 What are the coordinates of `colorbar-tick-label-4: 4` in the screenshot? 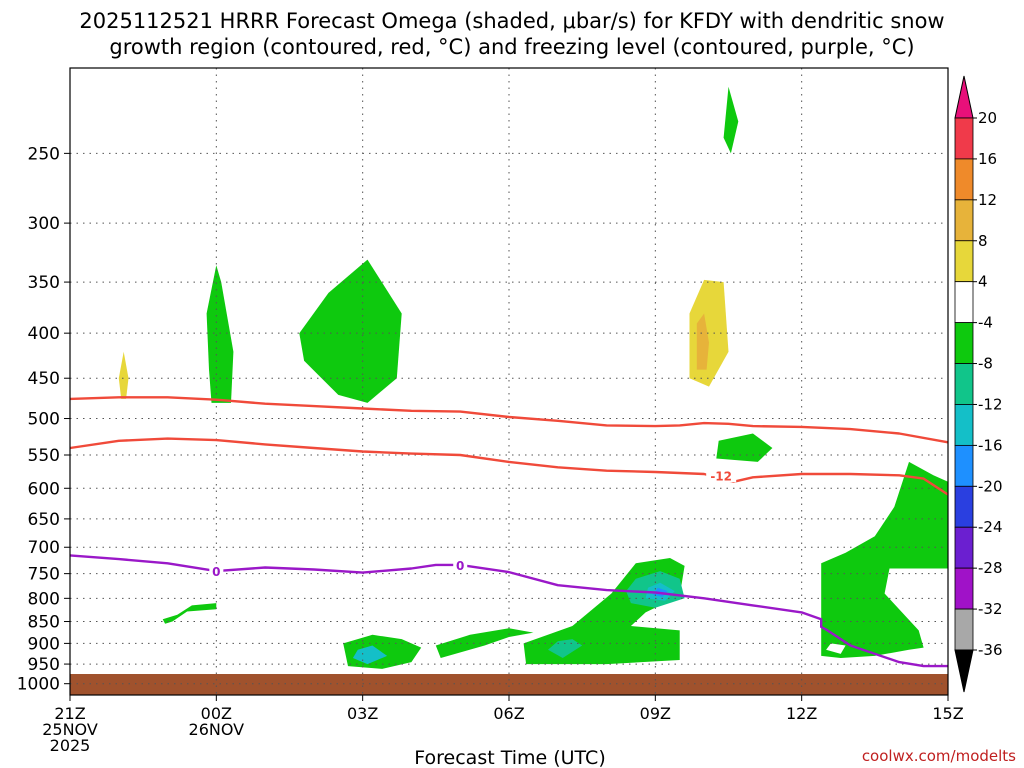 It's located at (983, 282).